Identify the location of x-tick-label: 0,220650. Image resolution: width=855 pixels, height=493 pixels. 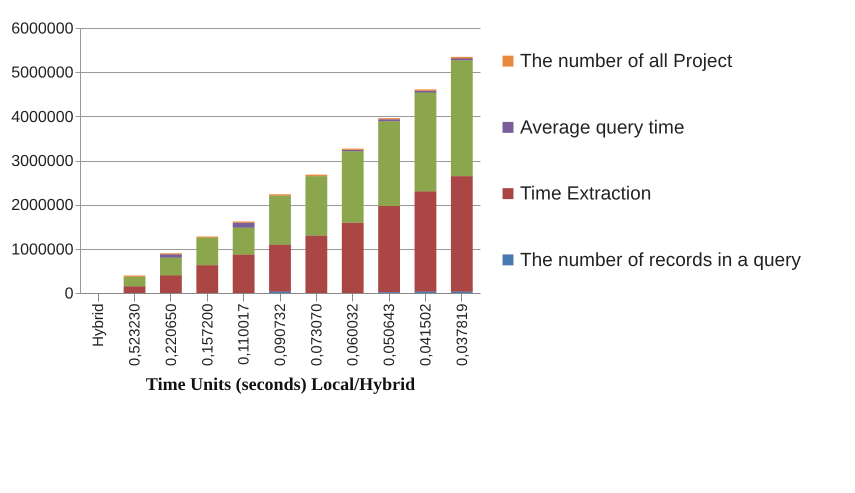
(171, 335).